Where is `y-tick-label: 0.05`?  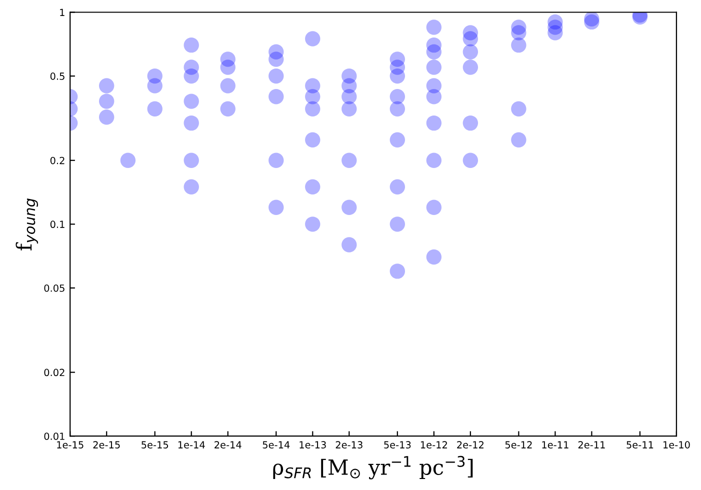
y-tick-label: 0.05 is located at coordinates (54, 288).